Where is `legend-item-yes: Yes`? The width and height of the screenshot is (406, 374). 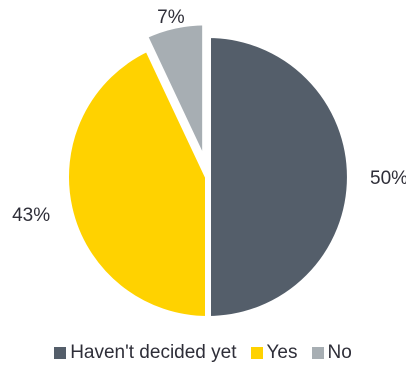
legend-item-yes: Yes is located at coordinates (274, 353).